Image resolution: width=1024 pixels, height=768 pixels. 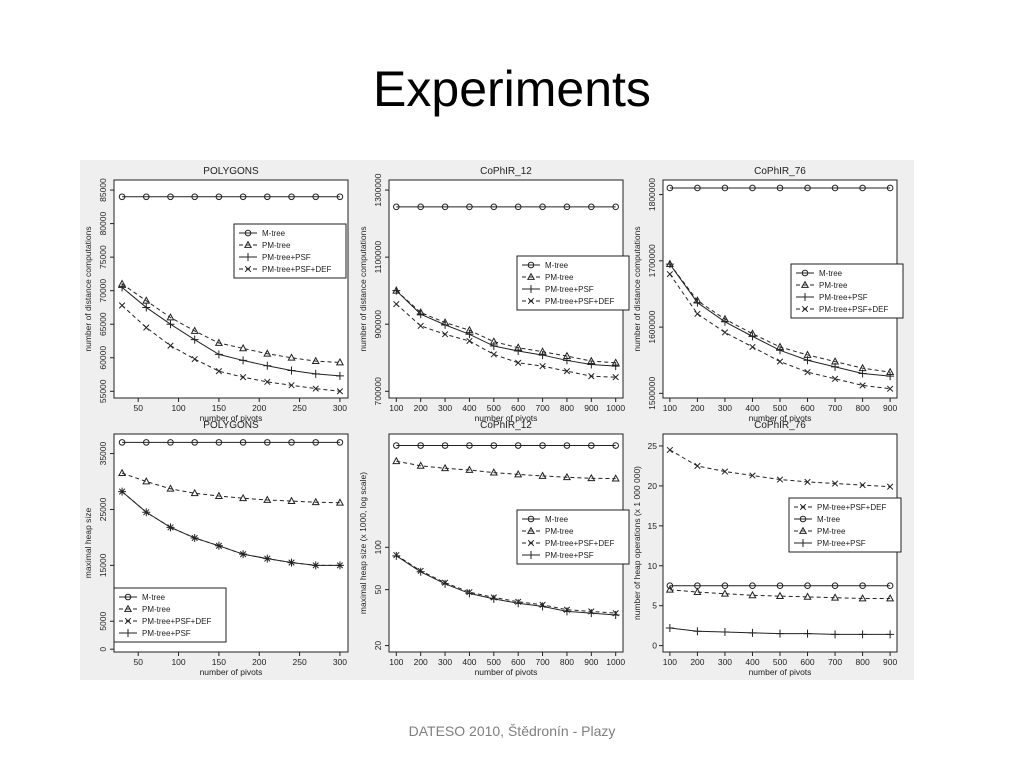 What do you see at coordinates (652, 326) in the screenshot?
I see `y-tick-label: 1600000` at bounding box center [652, 326].